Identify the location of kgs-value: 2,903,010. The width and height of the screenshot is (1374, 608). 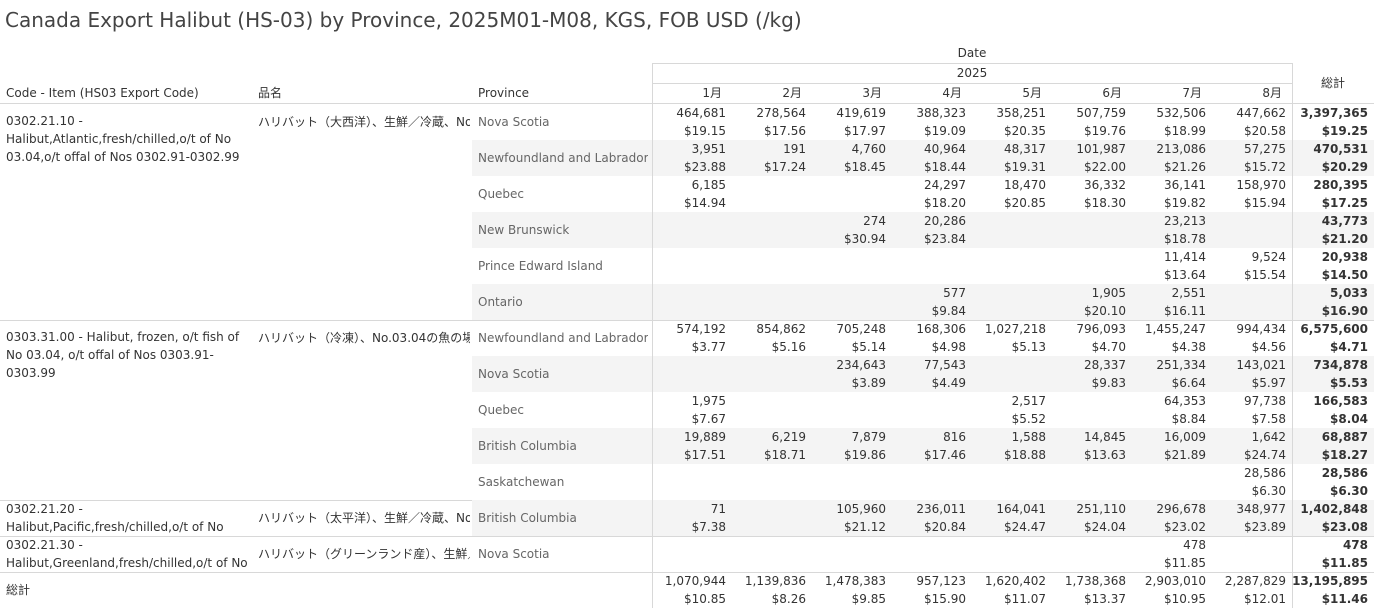
(1175, 581).